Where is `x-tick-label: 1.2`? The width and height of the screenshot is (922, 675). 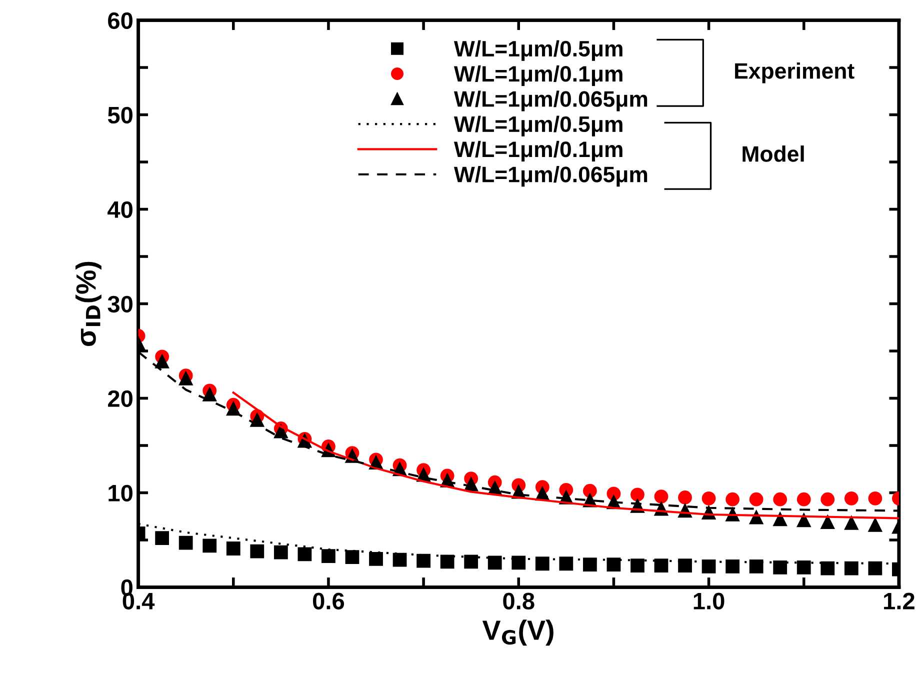
x-tick-label: 1.2 is located at coordinates (899, 601).